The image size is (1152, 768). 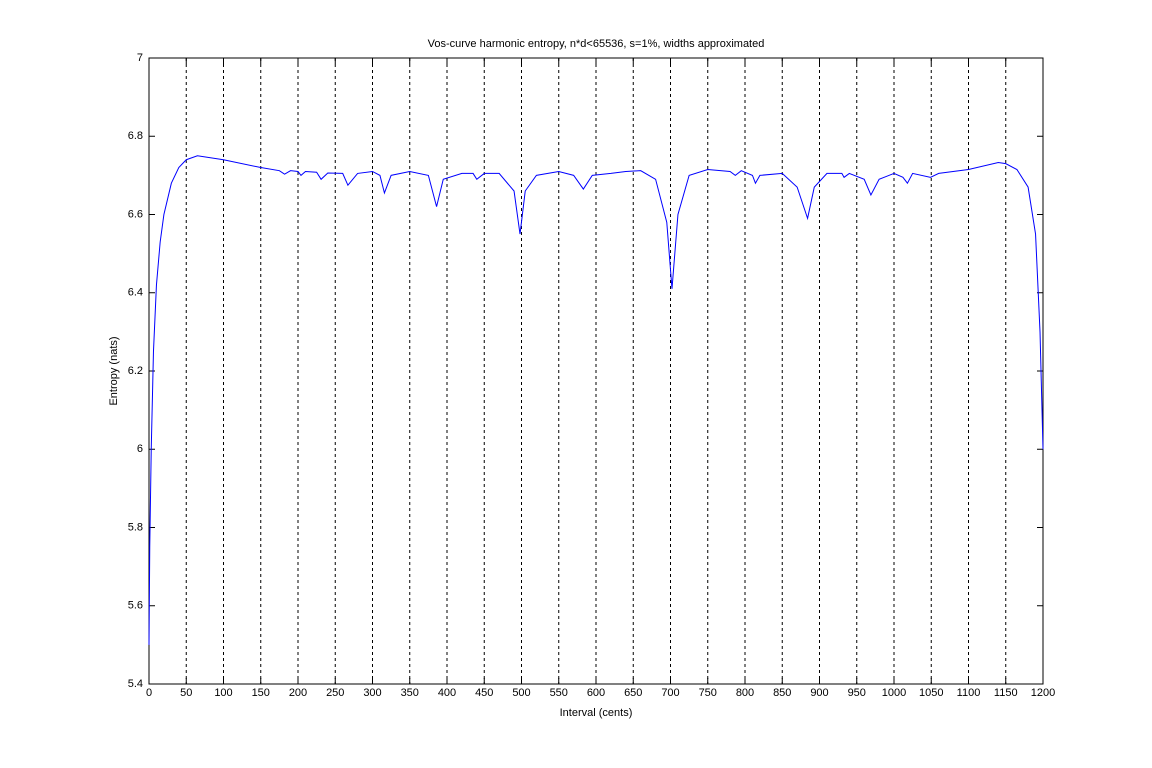 I want to click on x-tick-label: 500, so click(x=521, y=693).